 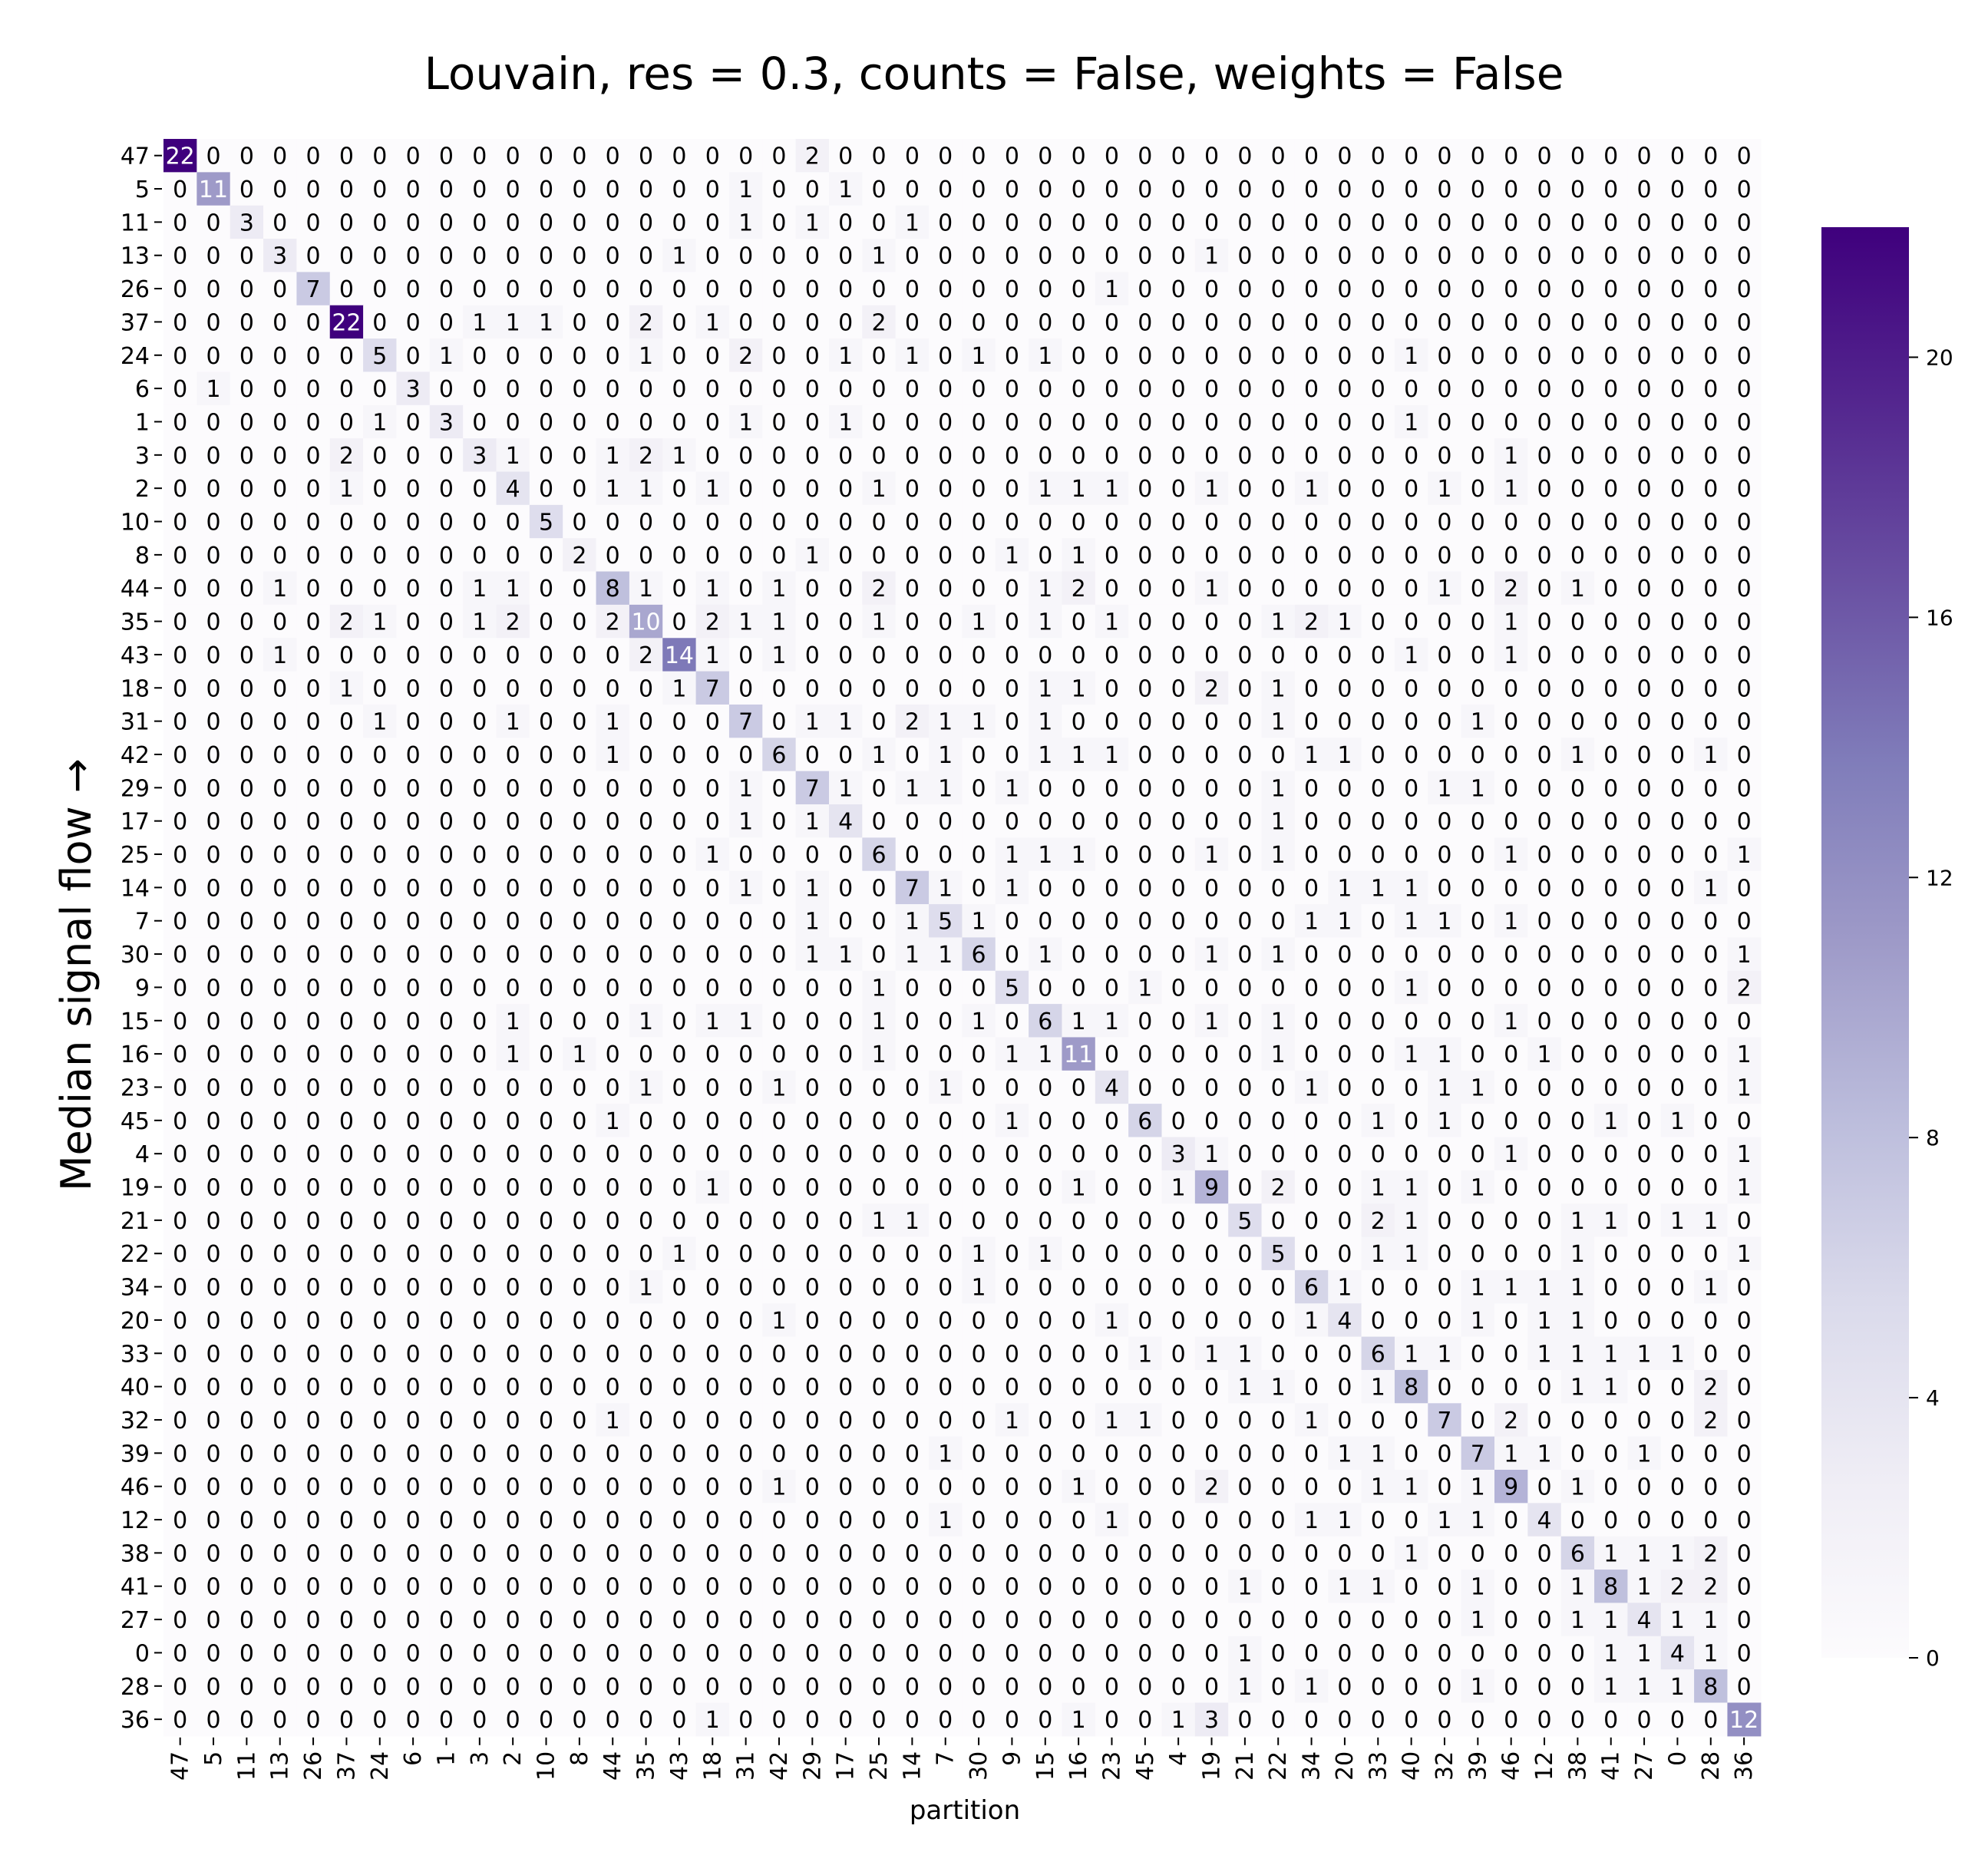 I want to click on cell-value-label: 6, so click(x=1045, y=1022).